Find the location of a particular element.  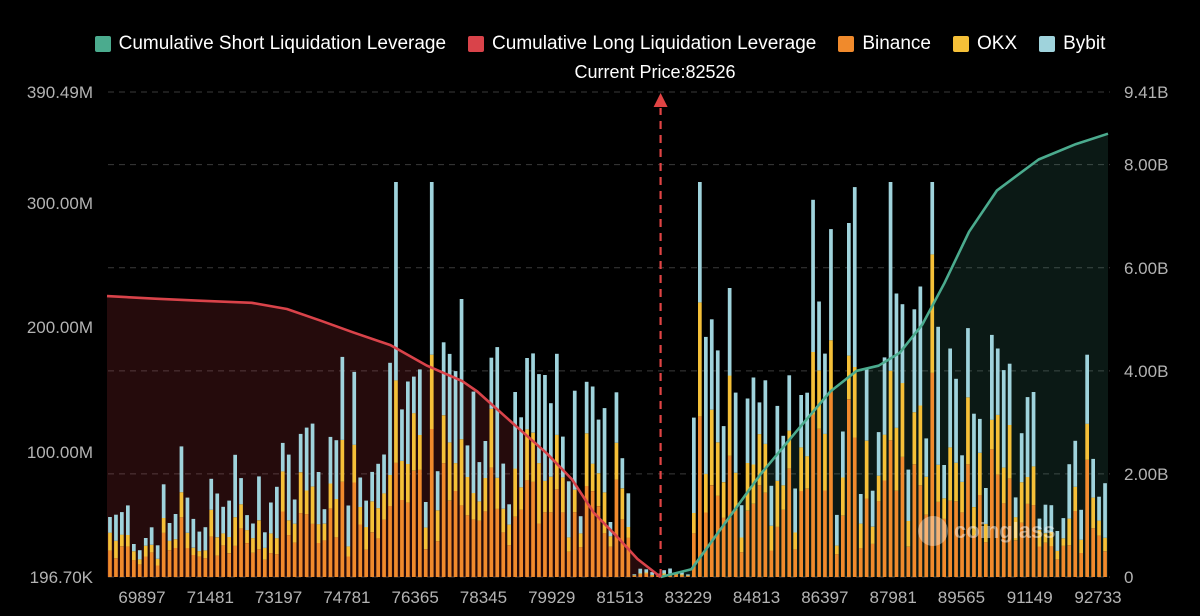

legend-item-long: Cumulative Long Liquidation Leverage is located at coordinates (642, 44).